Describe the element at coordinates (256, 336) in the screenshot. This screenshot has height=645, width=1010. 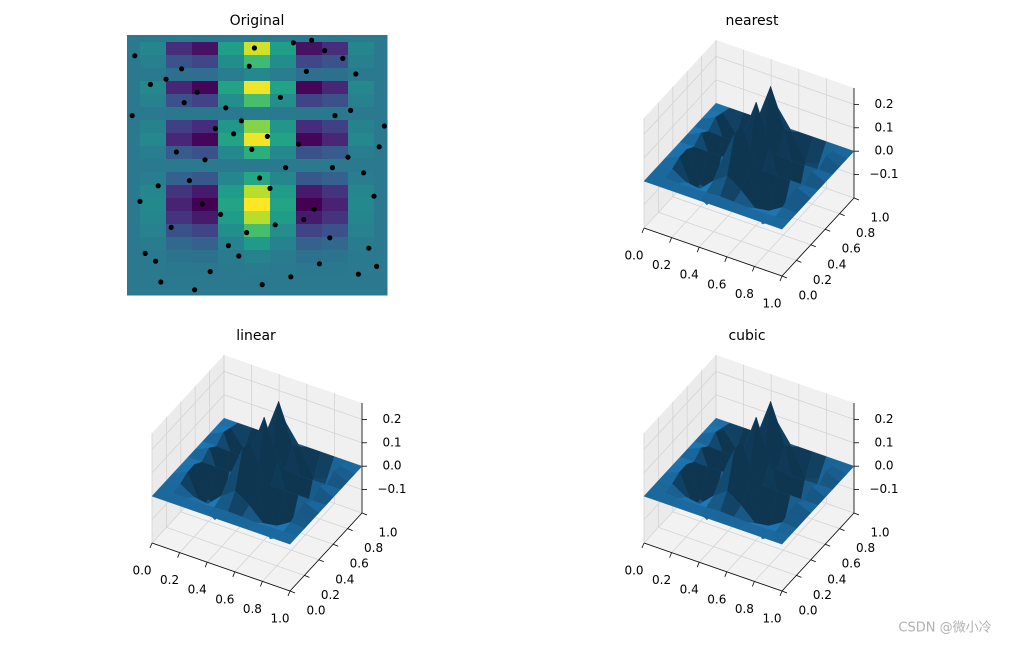
I see `chart-title: linear` at that location.